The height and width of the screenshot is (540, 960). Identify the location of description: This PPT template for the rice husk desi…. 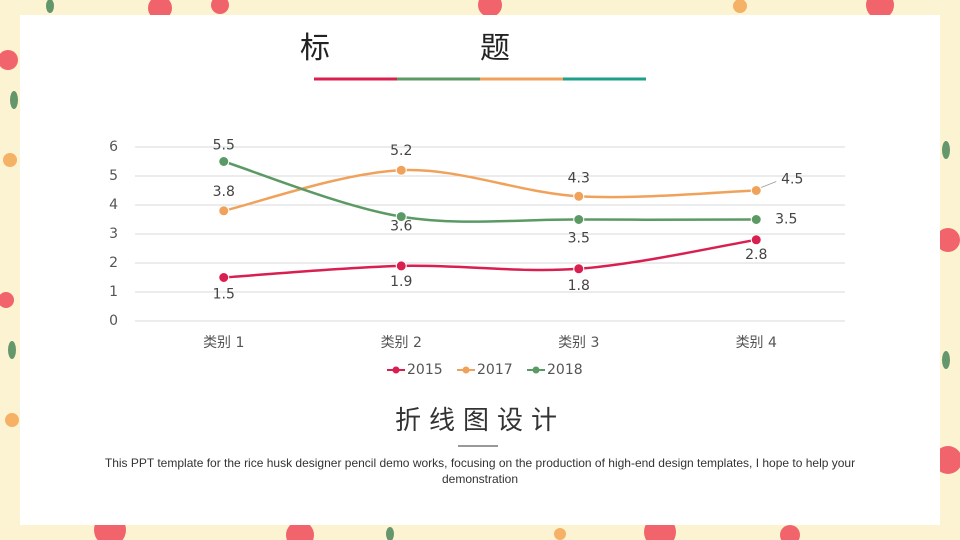
(480, 471).